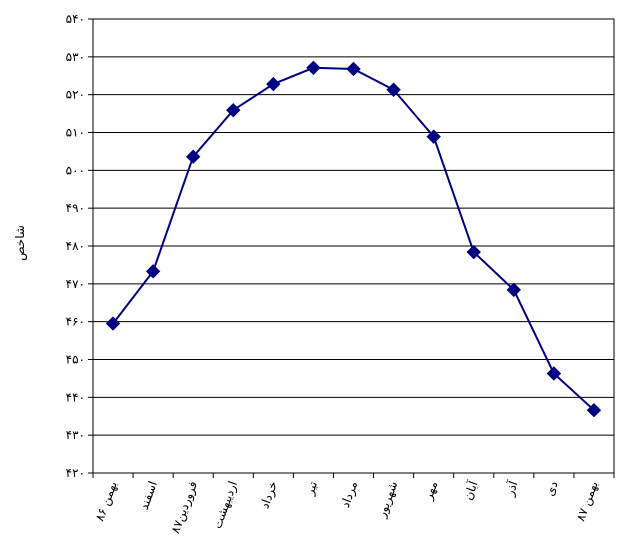 The width and height of the screenshot is (623, 549). What do you see at coordinates (148, 495) in the screenshot?
I see `x-tick-label: اسفند` at bounding box center [148, 495].